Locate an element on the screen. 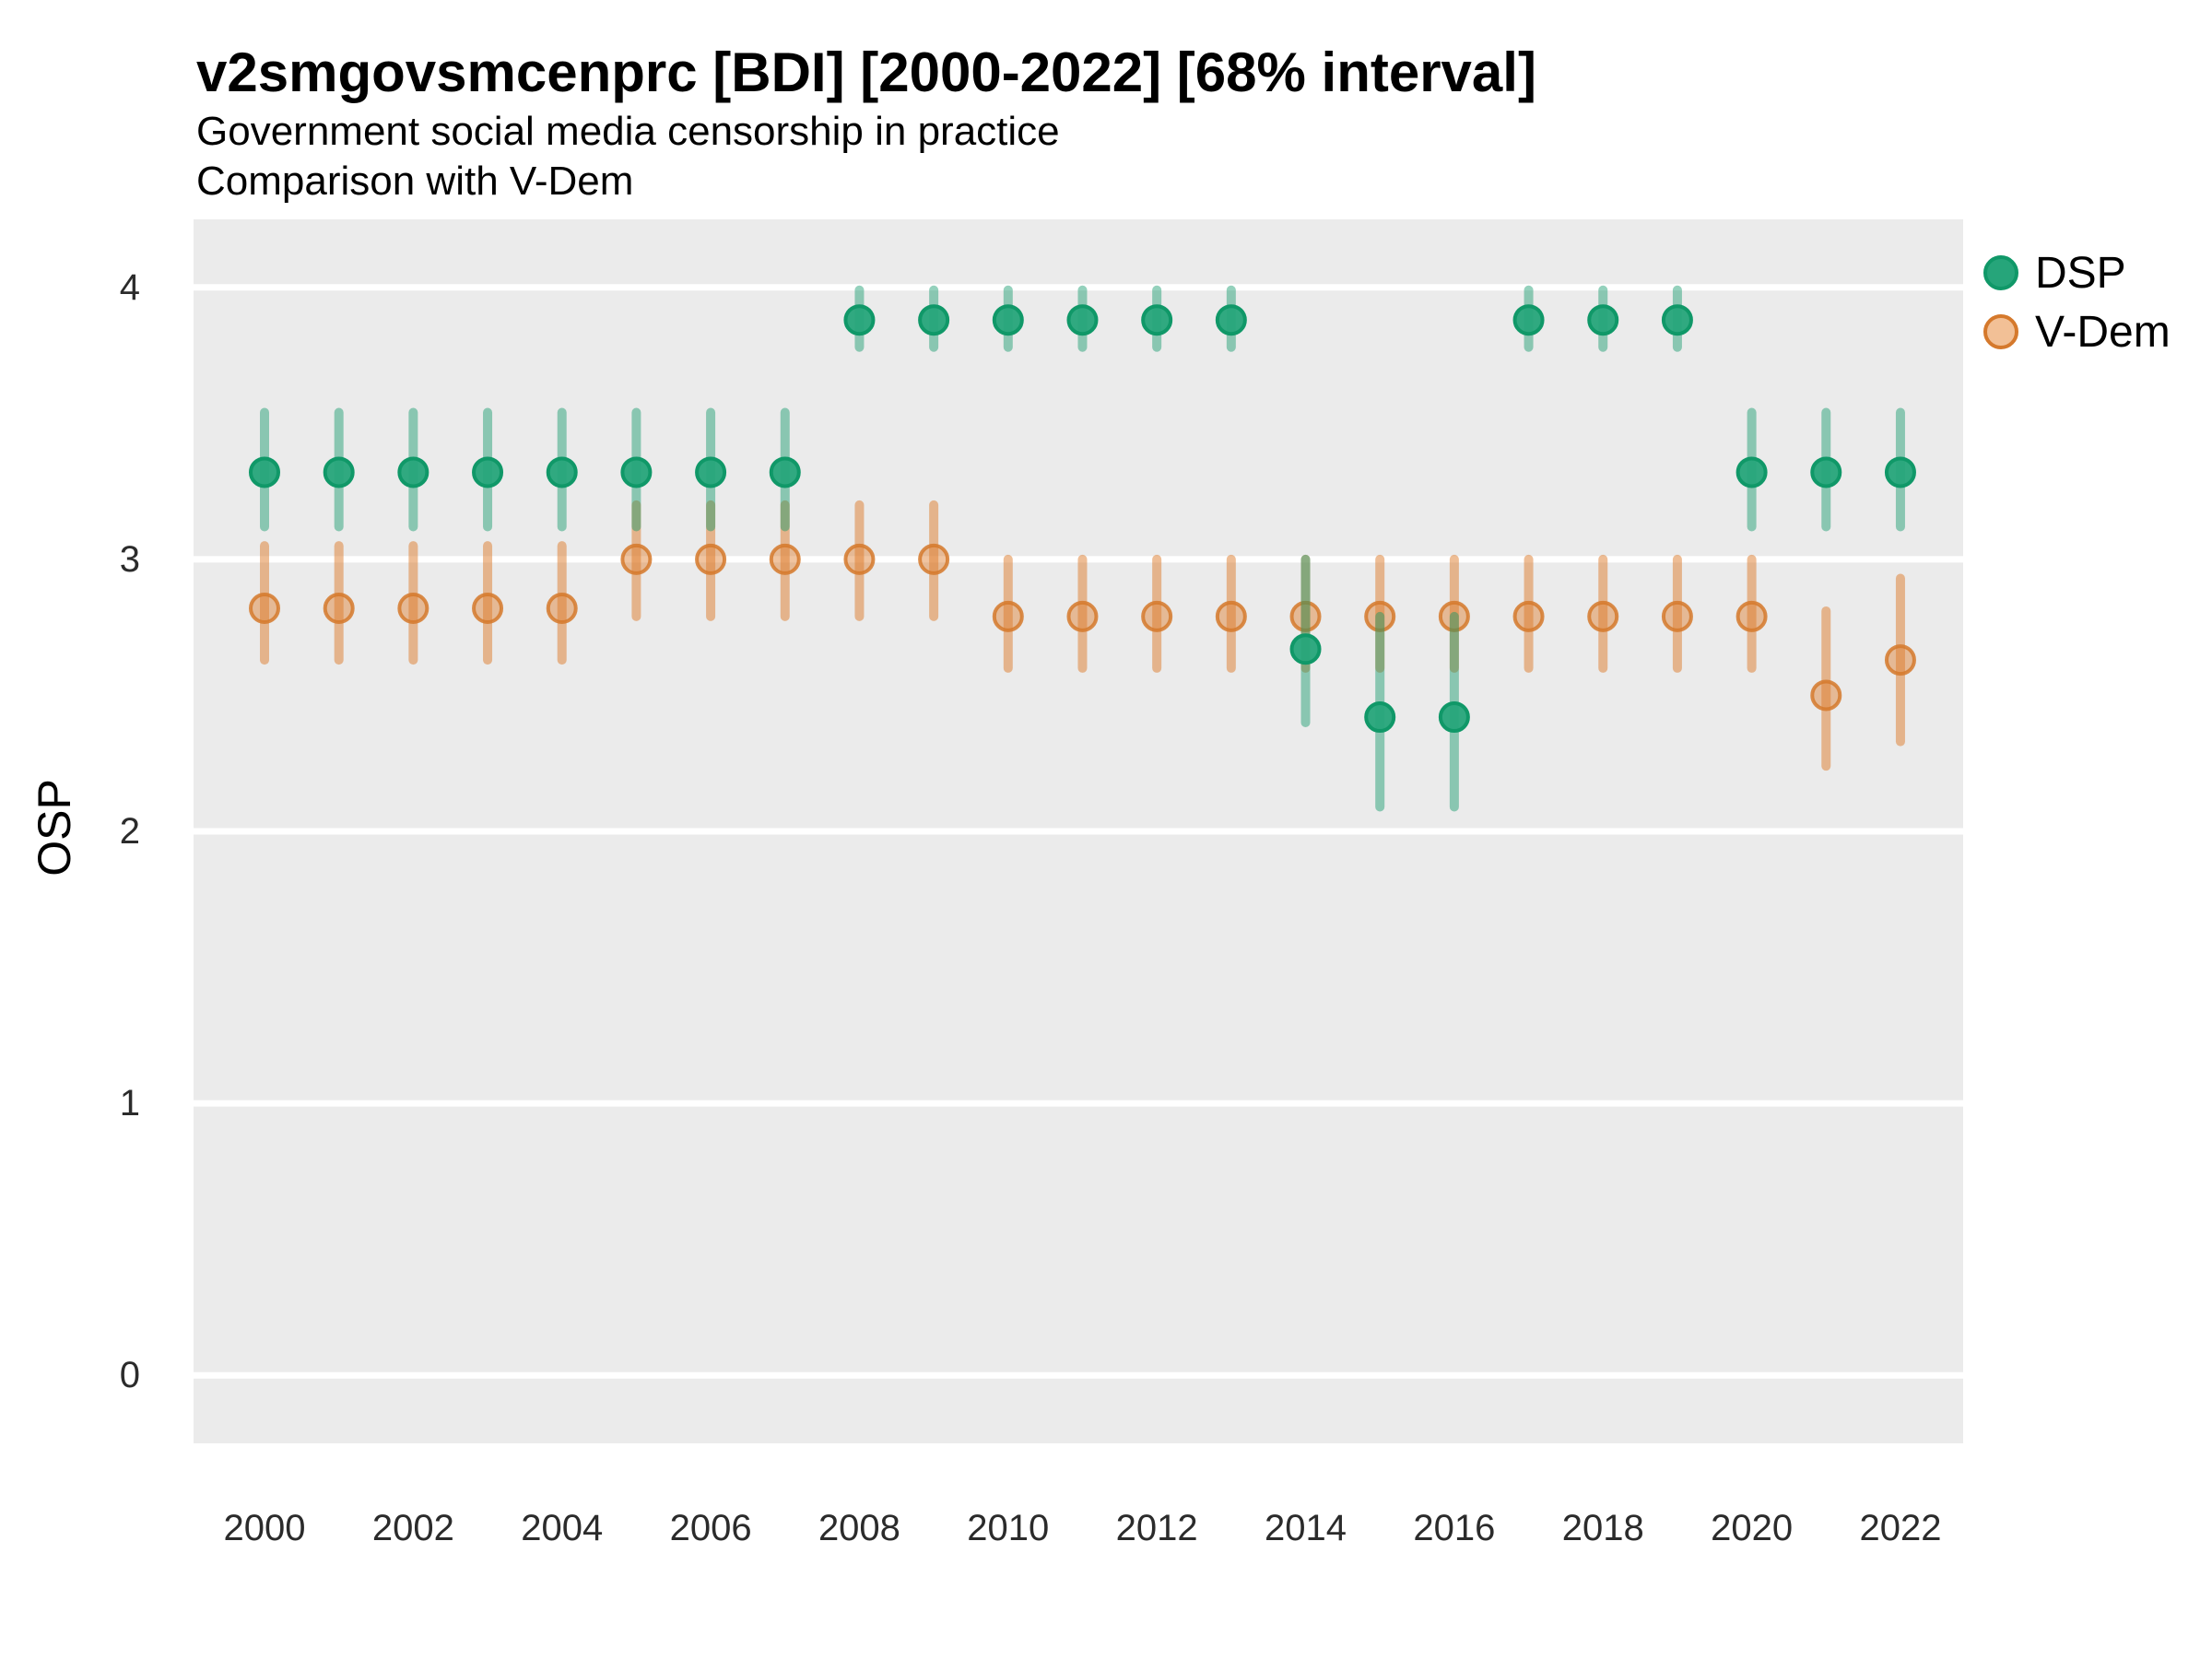  vdem-point-2000 is located at coordinates (264, 609).